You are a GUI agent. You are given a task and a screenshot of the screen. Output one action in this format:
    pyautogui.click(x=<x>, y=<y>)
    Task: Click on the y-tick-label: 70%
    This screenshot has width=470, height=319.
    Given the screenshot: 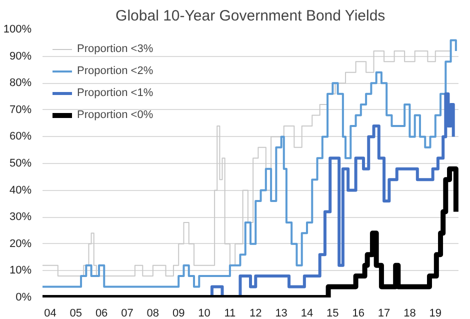 What is the action you would take?
    pyautogui.click(x=20, y=110)
    